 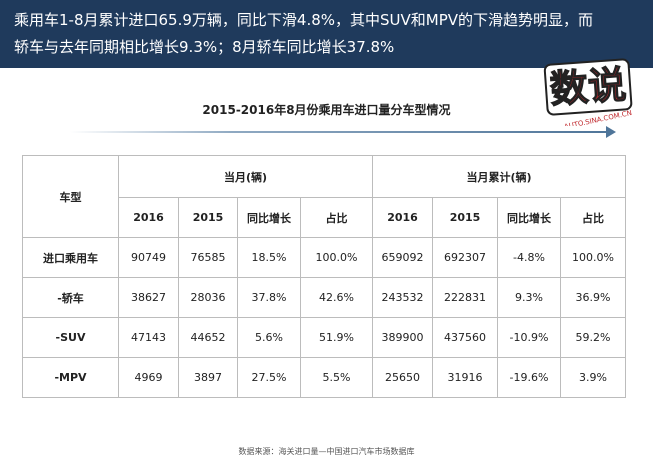 What do you see at coordinates (148, 337) in the screenshot?
I see `table-cell: 47143` at bounding box center [148, 337].